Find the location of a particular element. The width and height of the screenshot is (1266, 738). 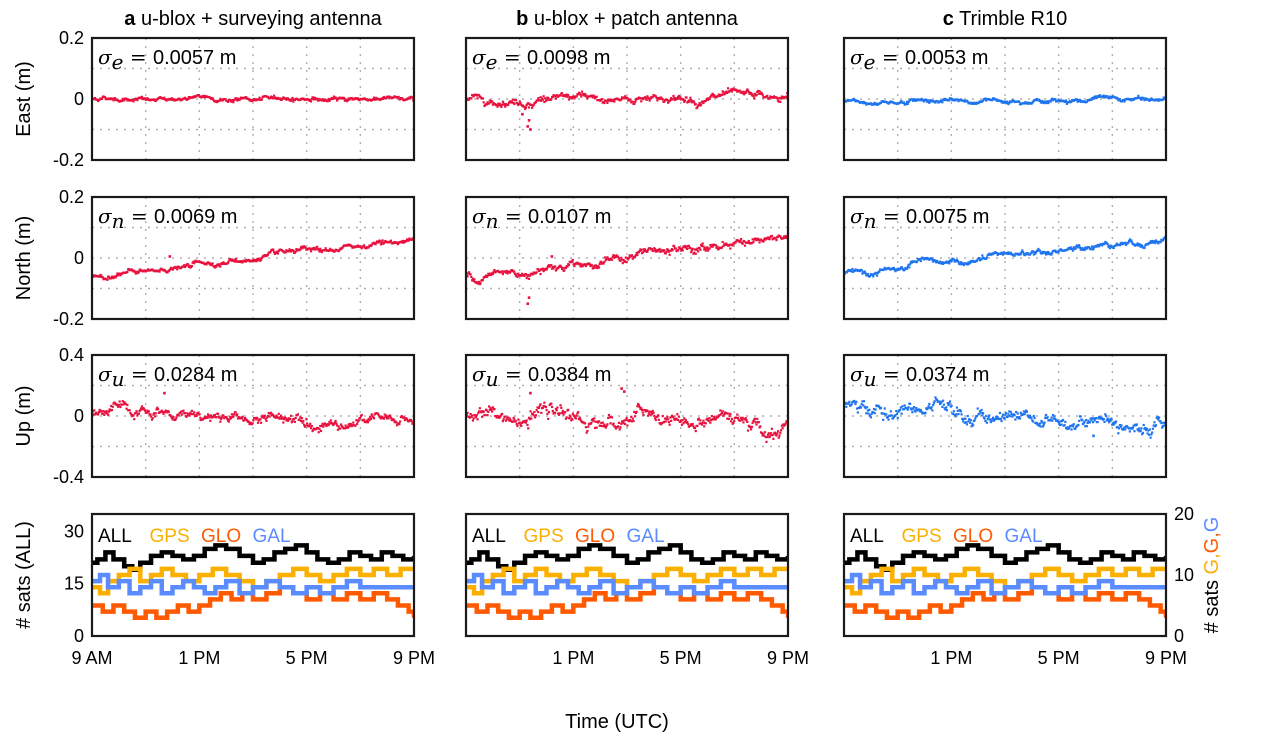

legend-glo: GLO is located at coordinates (595, 536).